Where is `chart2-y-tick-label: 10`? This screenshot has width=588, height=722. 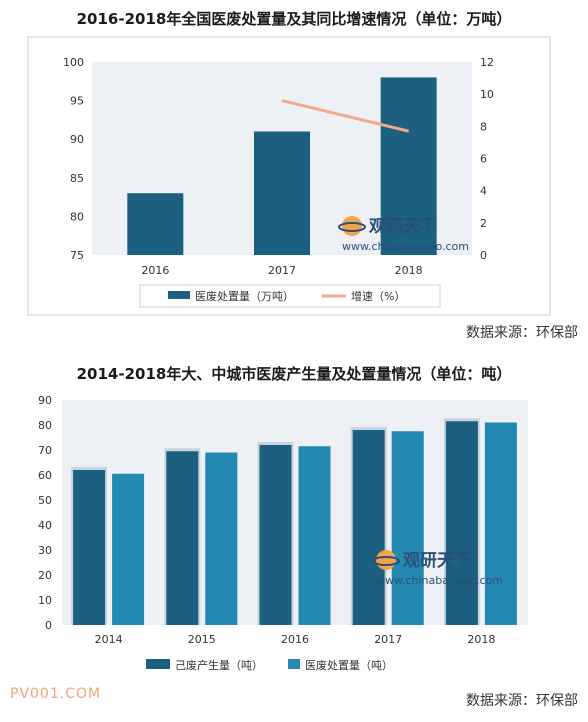
chart2-y-tick-label: 10 is located at coordinates (45, 600).